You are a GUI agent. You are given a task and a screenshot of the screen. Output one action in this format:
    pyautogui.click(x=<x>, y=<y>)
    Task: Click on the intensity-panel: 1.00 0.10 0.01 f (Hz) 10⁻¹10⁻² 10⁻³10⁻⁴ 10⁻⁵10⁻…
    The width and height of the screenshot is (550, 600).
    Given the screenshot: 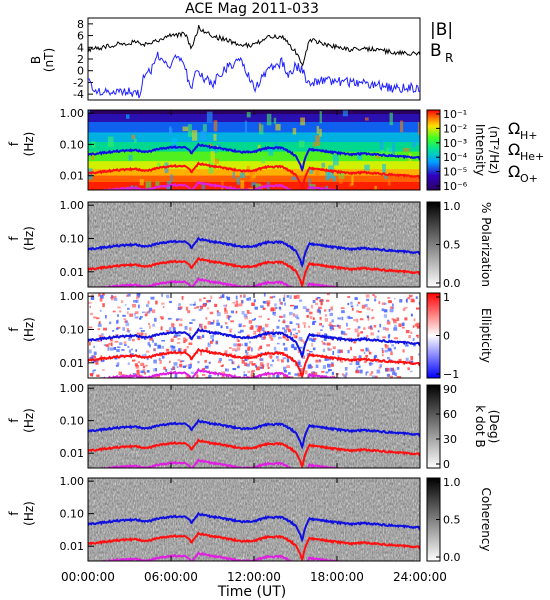 What is the action you would take?
    pyautogui.click(x=254, y=150)
    